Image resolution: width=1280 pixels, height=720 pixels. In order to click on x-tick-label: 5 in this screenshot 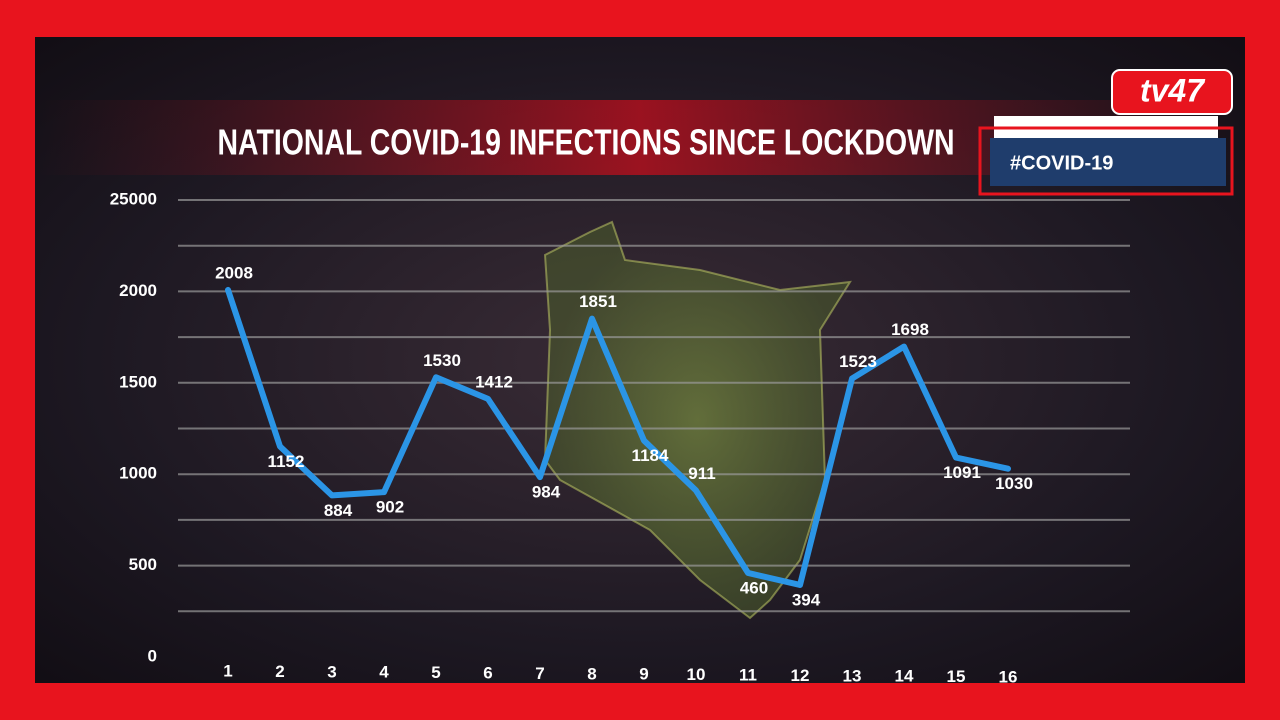, I will do `click(435, 672)`.